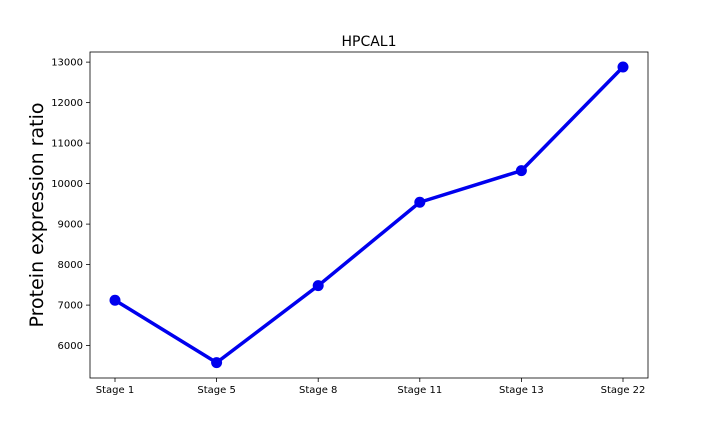 The height and width of the screenshot is (432, 720). What do you see at coordinates (368, 42) in the screenshot?
I see `chart-title: HPCAL1` at bounding box center [368, 42].